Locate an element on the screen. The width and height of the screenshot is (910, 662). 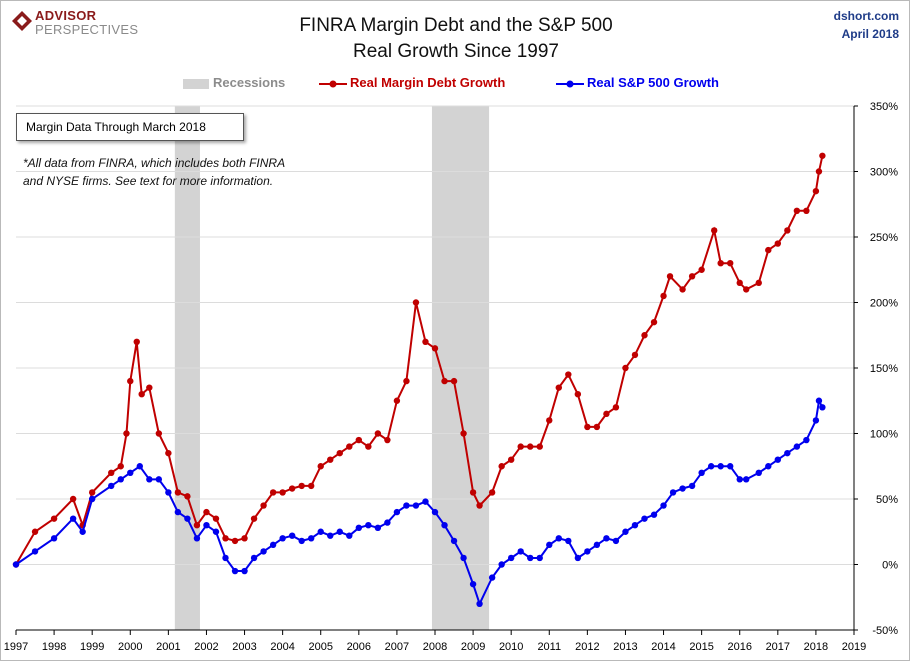
tick-label-y-6: 250% is located at coordinates (884, 238).